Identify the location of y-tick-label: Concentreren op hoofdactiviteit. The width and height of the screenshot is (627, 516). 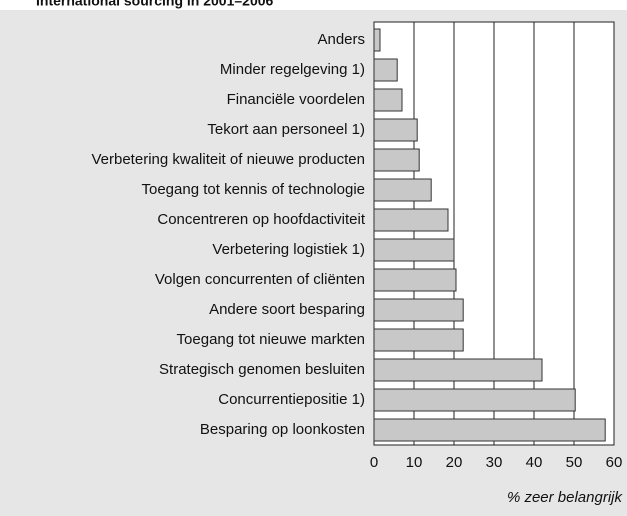
(261, 219).